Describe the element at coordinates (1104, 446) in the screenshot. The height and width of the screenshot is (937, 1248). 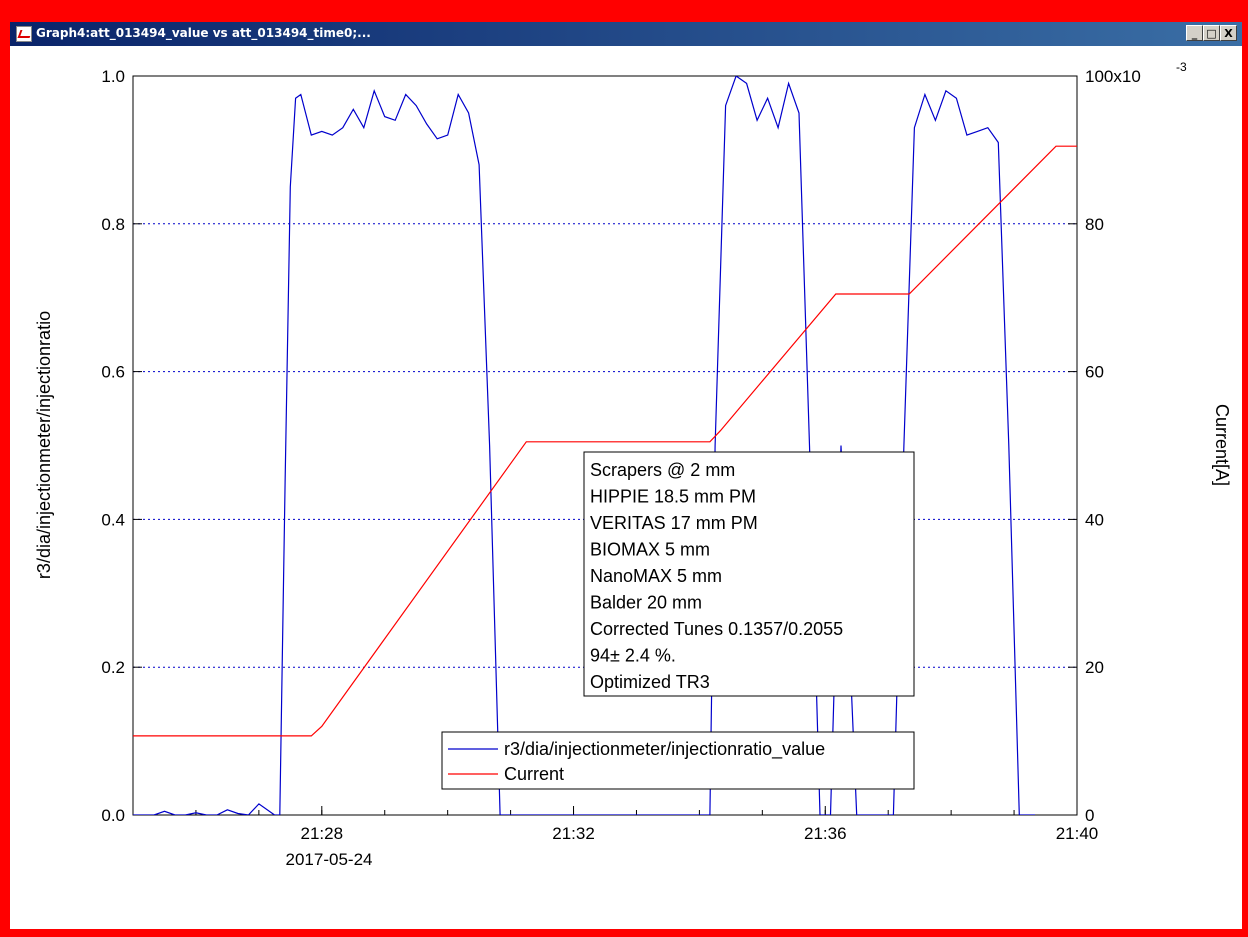
I see `right-axis: 0 20 40 60 80 100x10` at that location.